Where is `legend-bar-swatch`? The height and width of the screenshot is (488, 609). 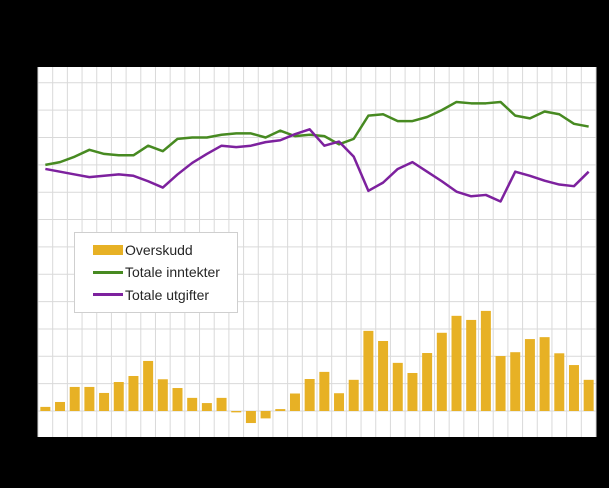 legend-bar-swatch is located at coordinates (108, 250).